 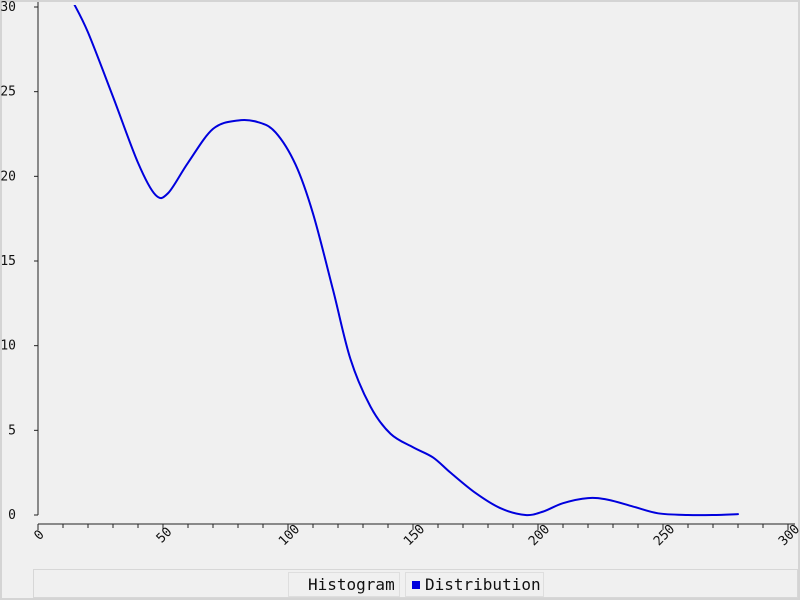 What do you see at coordinates (539, 535) in the screenshot?
I see `x-tick-label: 200` at bounding box center [539, 535].